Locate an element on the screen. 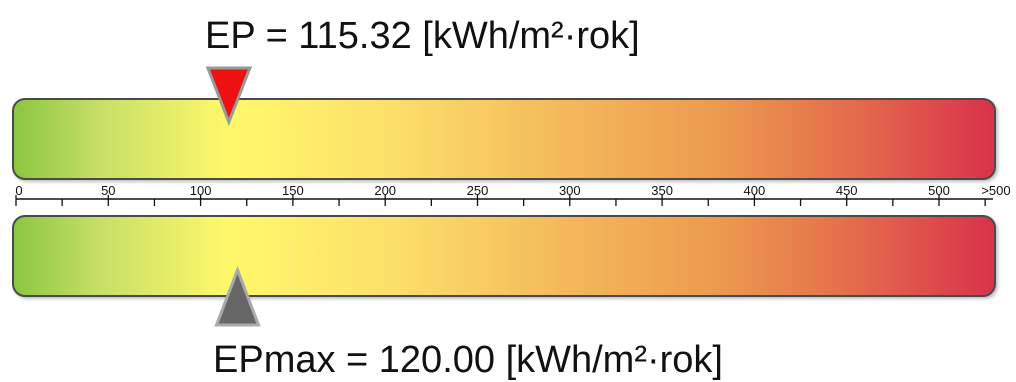 This screenshot has height=382, width=1016. scale-tick-label: 50 is located at coordinates (108, 190).